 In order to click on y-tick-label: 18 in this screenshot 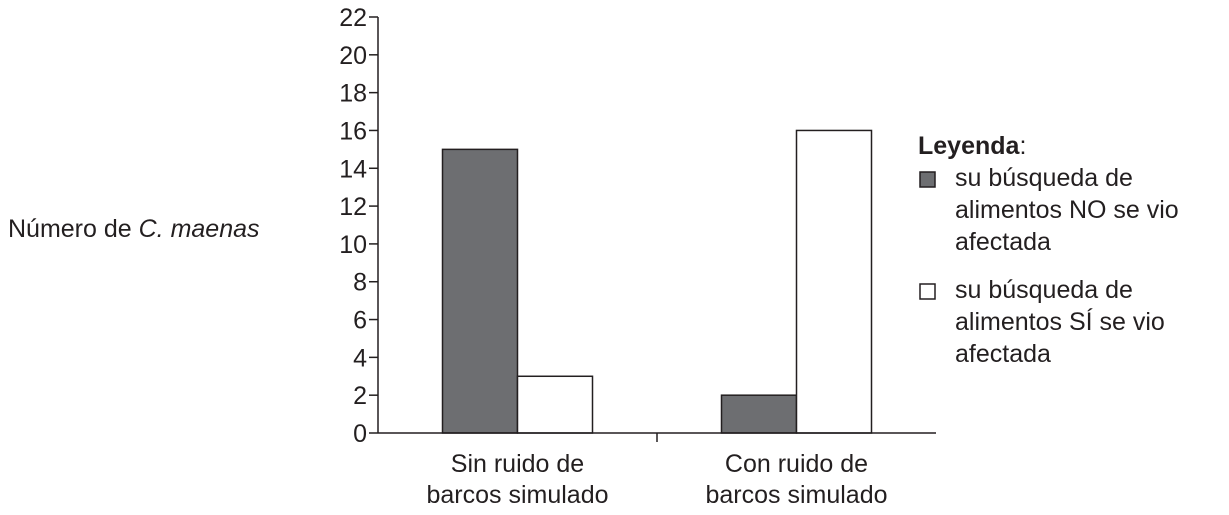, I will do `click(353, 94)`.